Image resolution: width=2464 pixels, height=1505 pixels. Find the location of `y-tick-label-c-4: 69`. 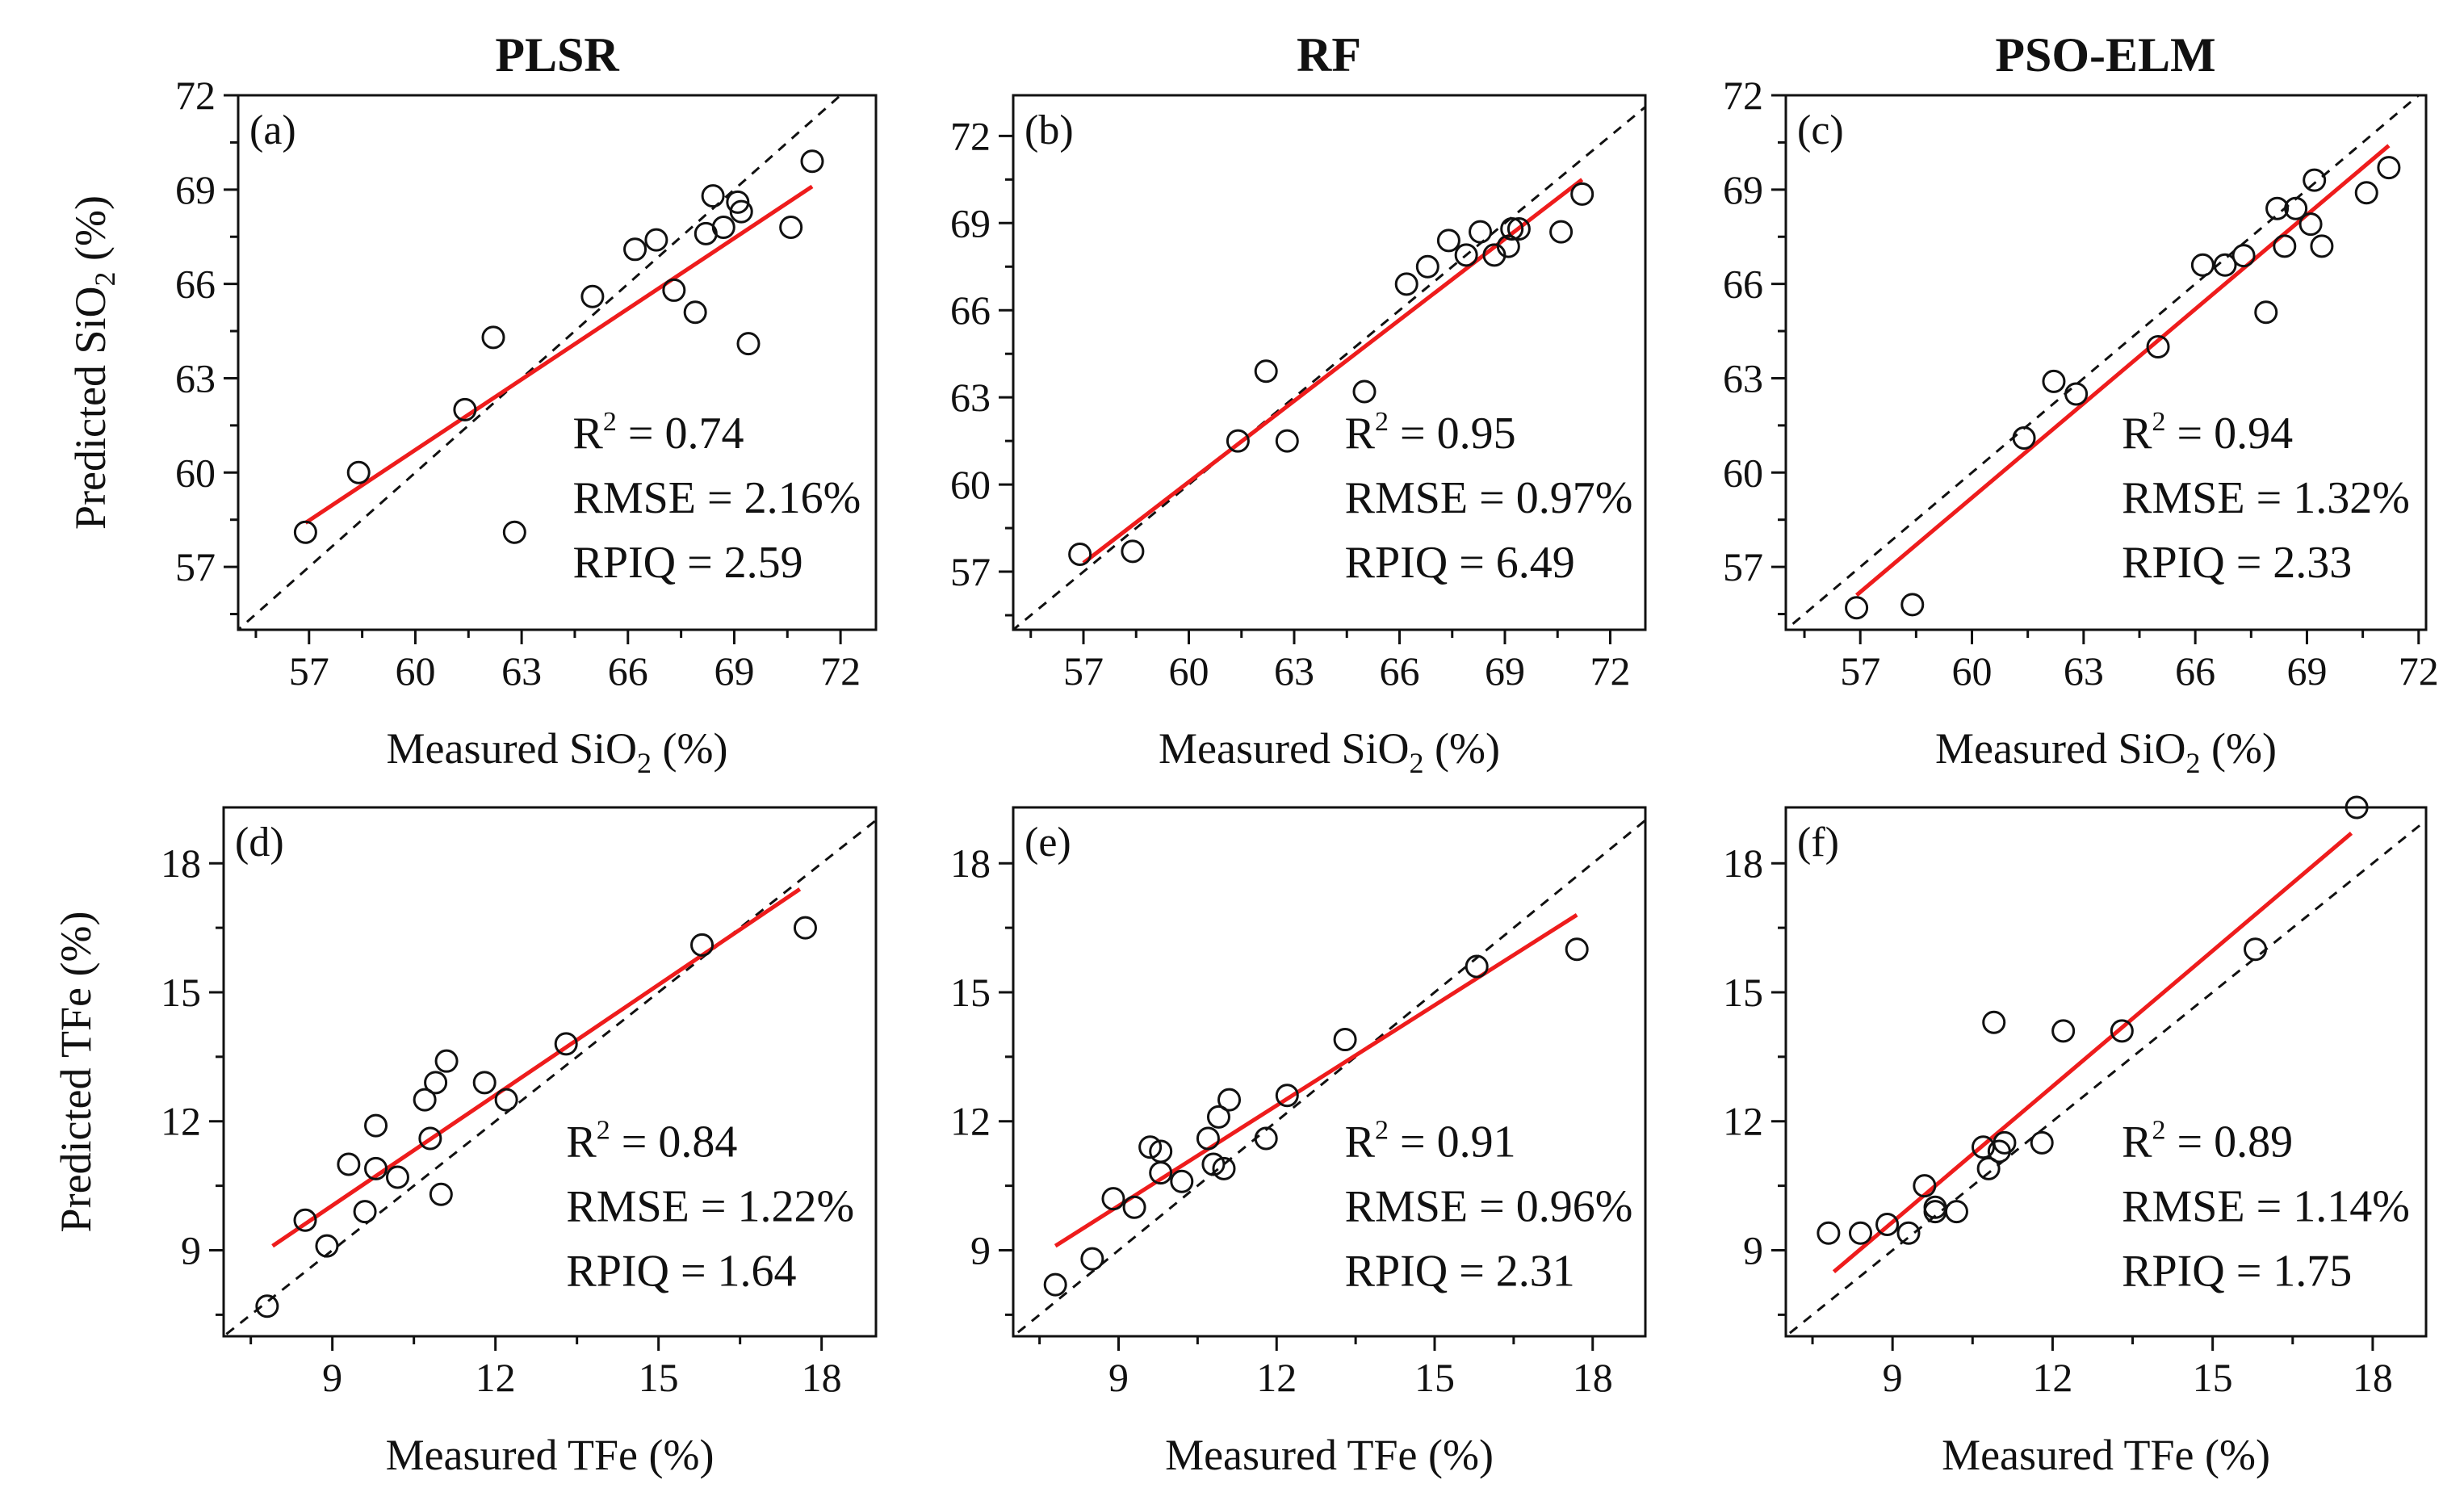

y-tick-label-c-4: 69 is located at coordinates (1743, 189).